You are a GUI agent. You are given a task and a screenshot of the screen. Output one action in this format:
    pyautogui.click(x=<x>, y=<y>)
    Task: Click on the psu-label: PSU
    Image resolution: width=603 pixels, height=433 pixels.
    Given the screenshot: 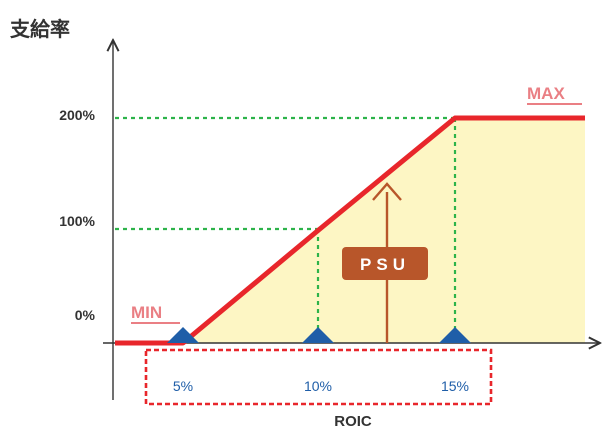 What is the action you would take?
    pyautogui.click(x=385, y=264)
    